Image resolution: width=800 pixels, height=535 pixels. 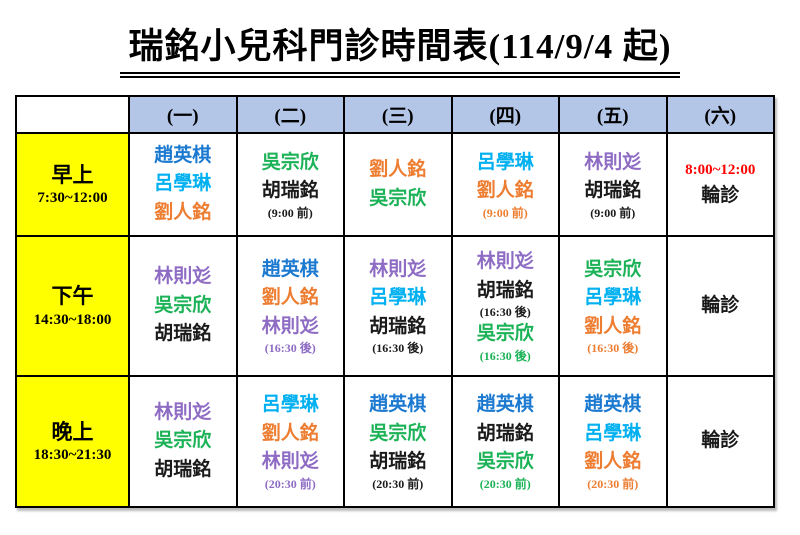 What do you see at coordinates (613, 114) in the screenshot?
I see `day-header-cell: (五)` at bounding box center [613, 114].